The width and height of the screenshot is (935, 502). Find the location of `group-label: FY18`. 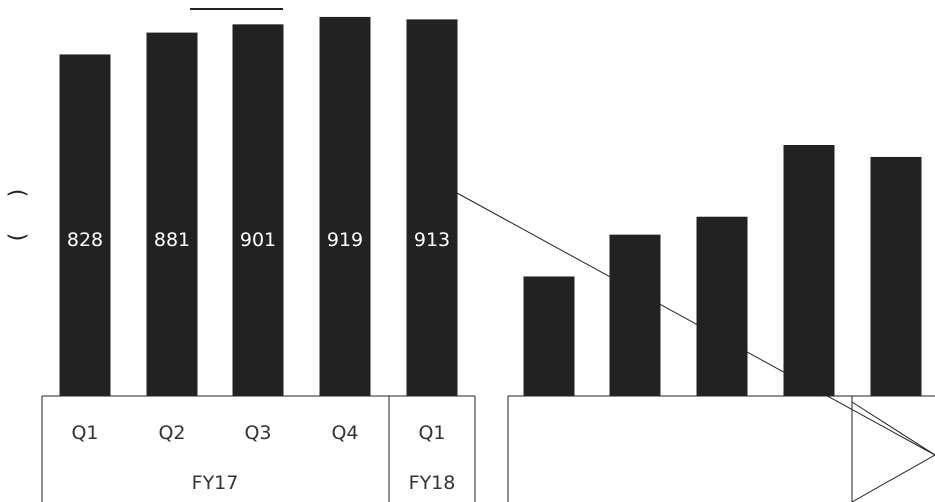

group-label: FY18 is located at coordinates (432, 483).